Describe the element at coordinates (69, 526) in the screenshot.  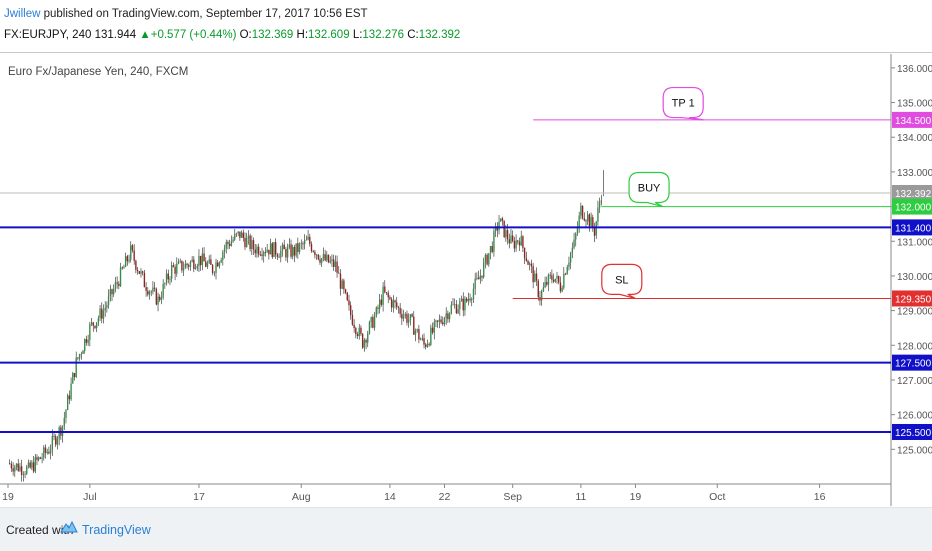
I see `tradingview-logo-icon` at that location.